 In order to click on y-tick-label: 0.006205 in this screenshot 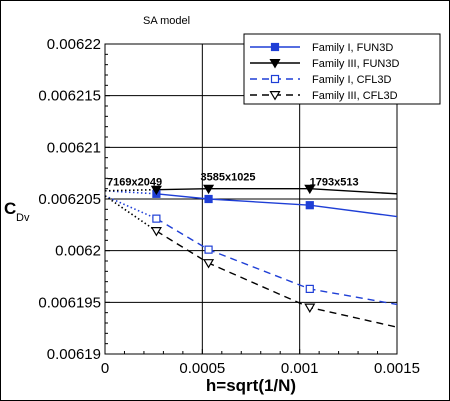, I will do `click(69, 199)`.